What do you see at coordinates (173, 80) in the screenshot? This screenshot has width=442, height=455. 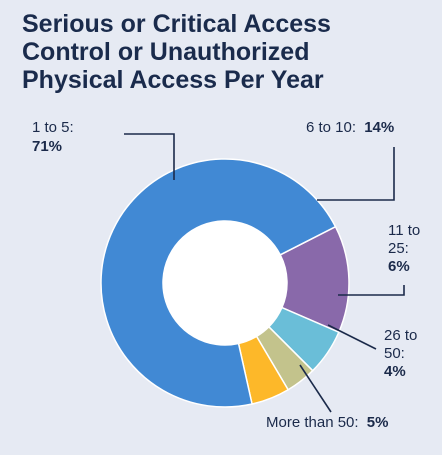 I see `chart-title-line-3: Physical Access Per Year` at bounding box center [173, 80].